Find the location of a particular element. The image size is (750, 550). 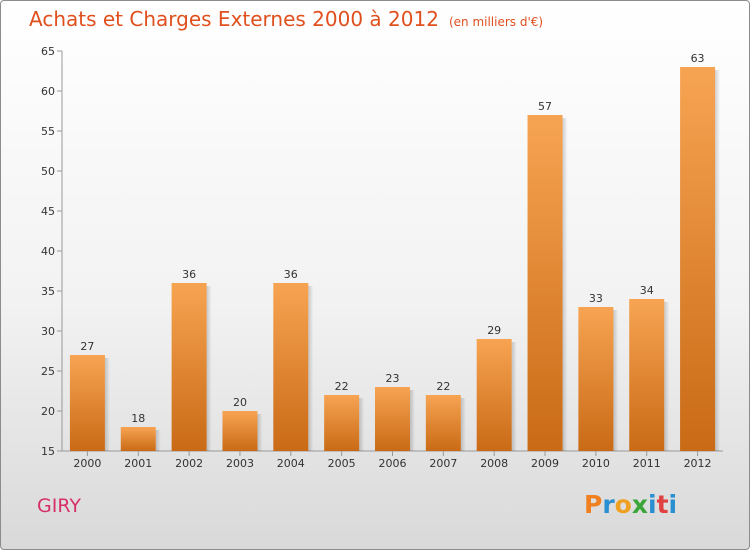

value-label-2002: 36 is located at coordinates (189, 274).